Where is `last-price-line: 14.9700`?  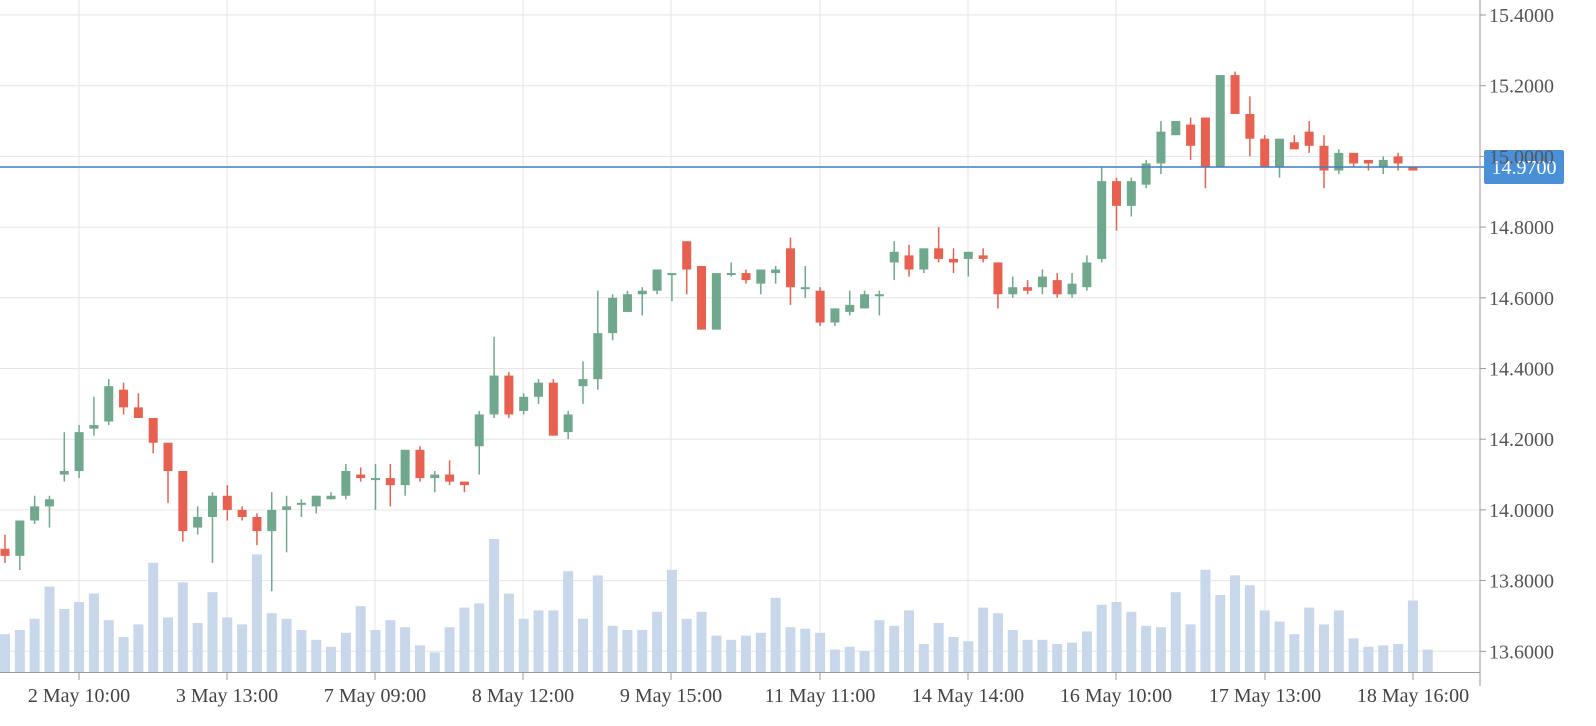
last-price-line: 14.9700 is located at coordinates (782, 167).